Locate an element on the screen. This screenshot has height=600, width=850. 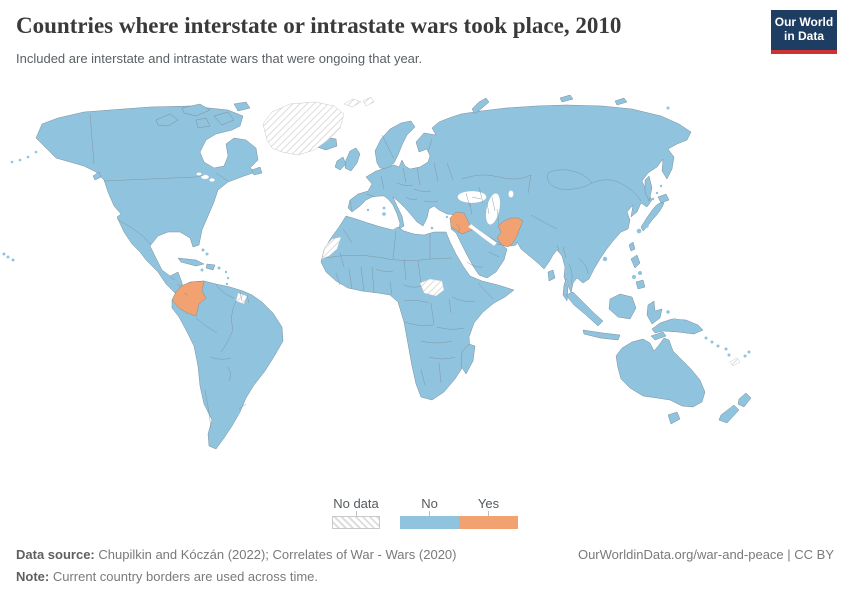
island-sri-lanka is located at coordinates (551, 275).